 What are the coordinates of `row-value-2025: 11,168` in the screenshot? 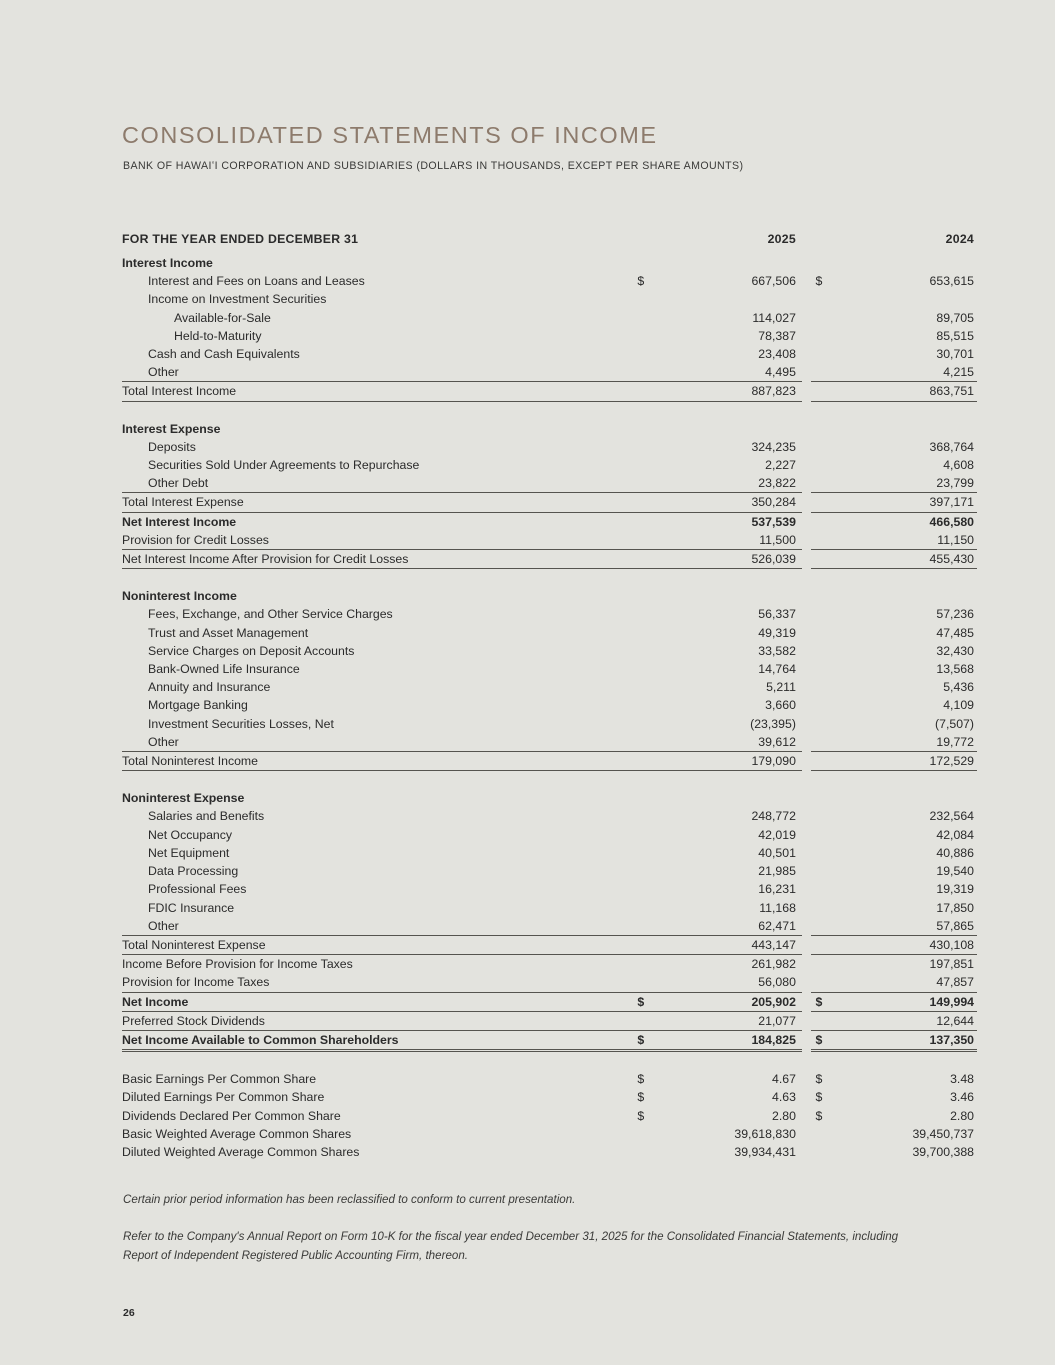 It's located at (777, 907).